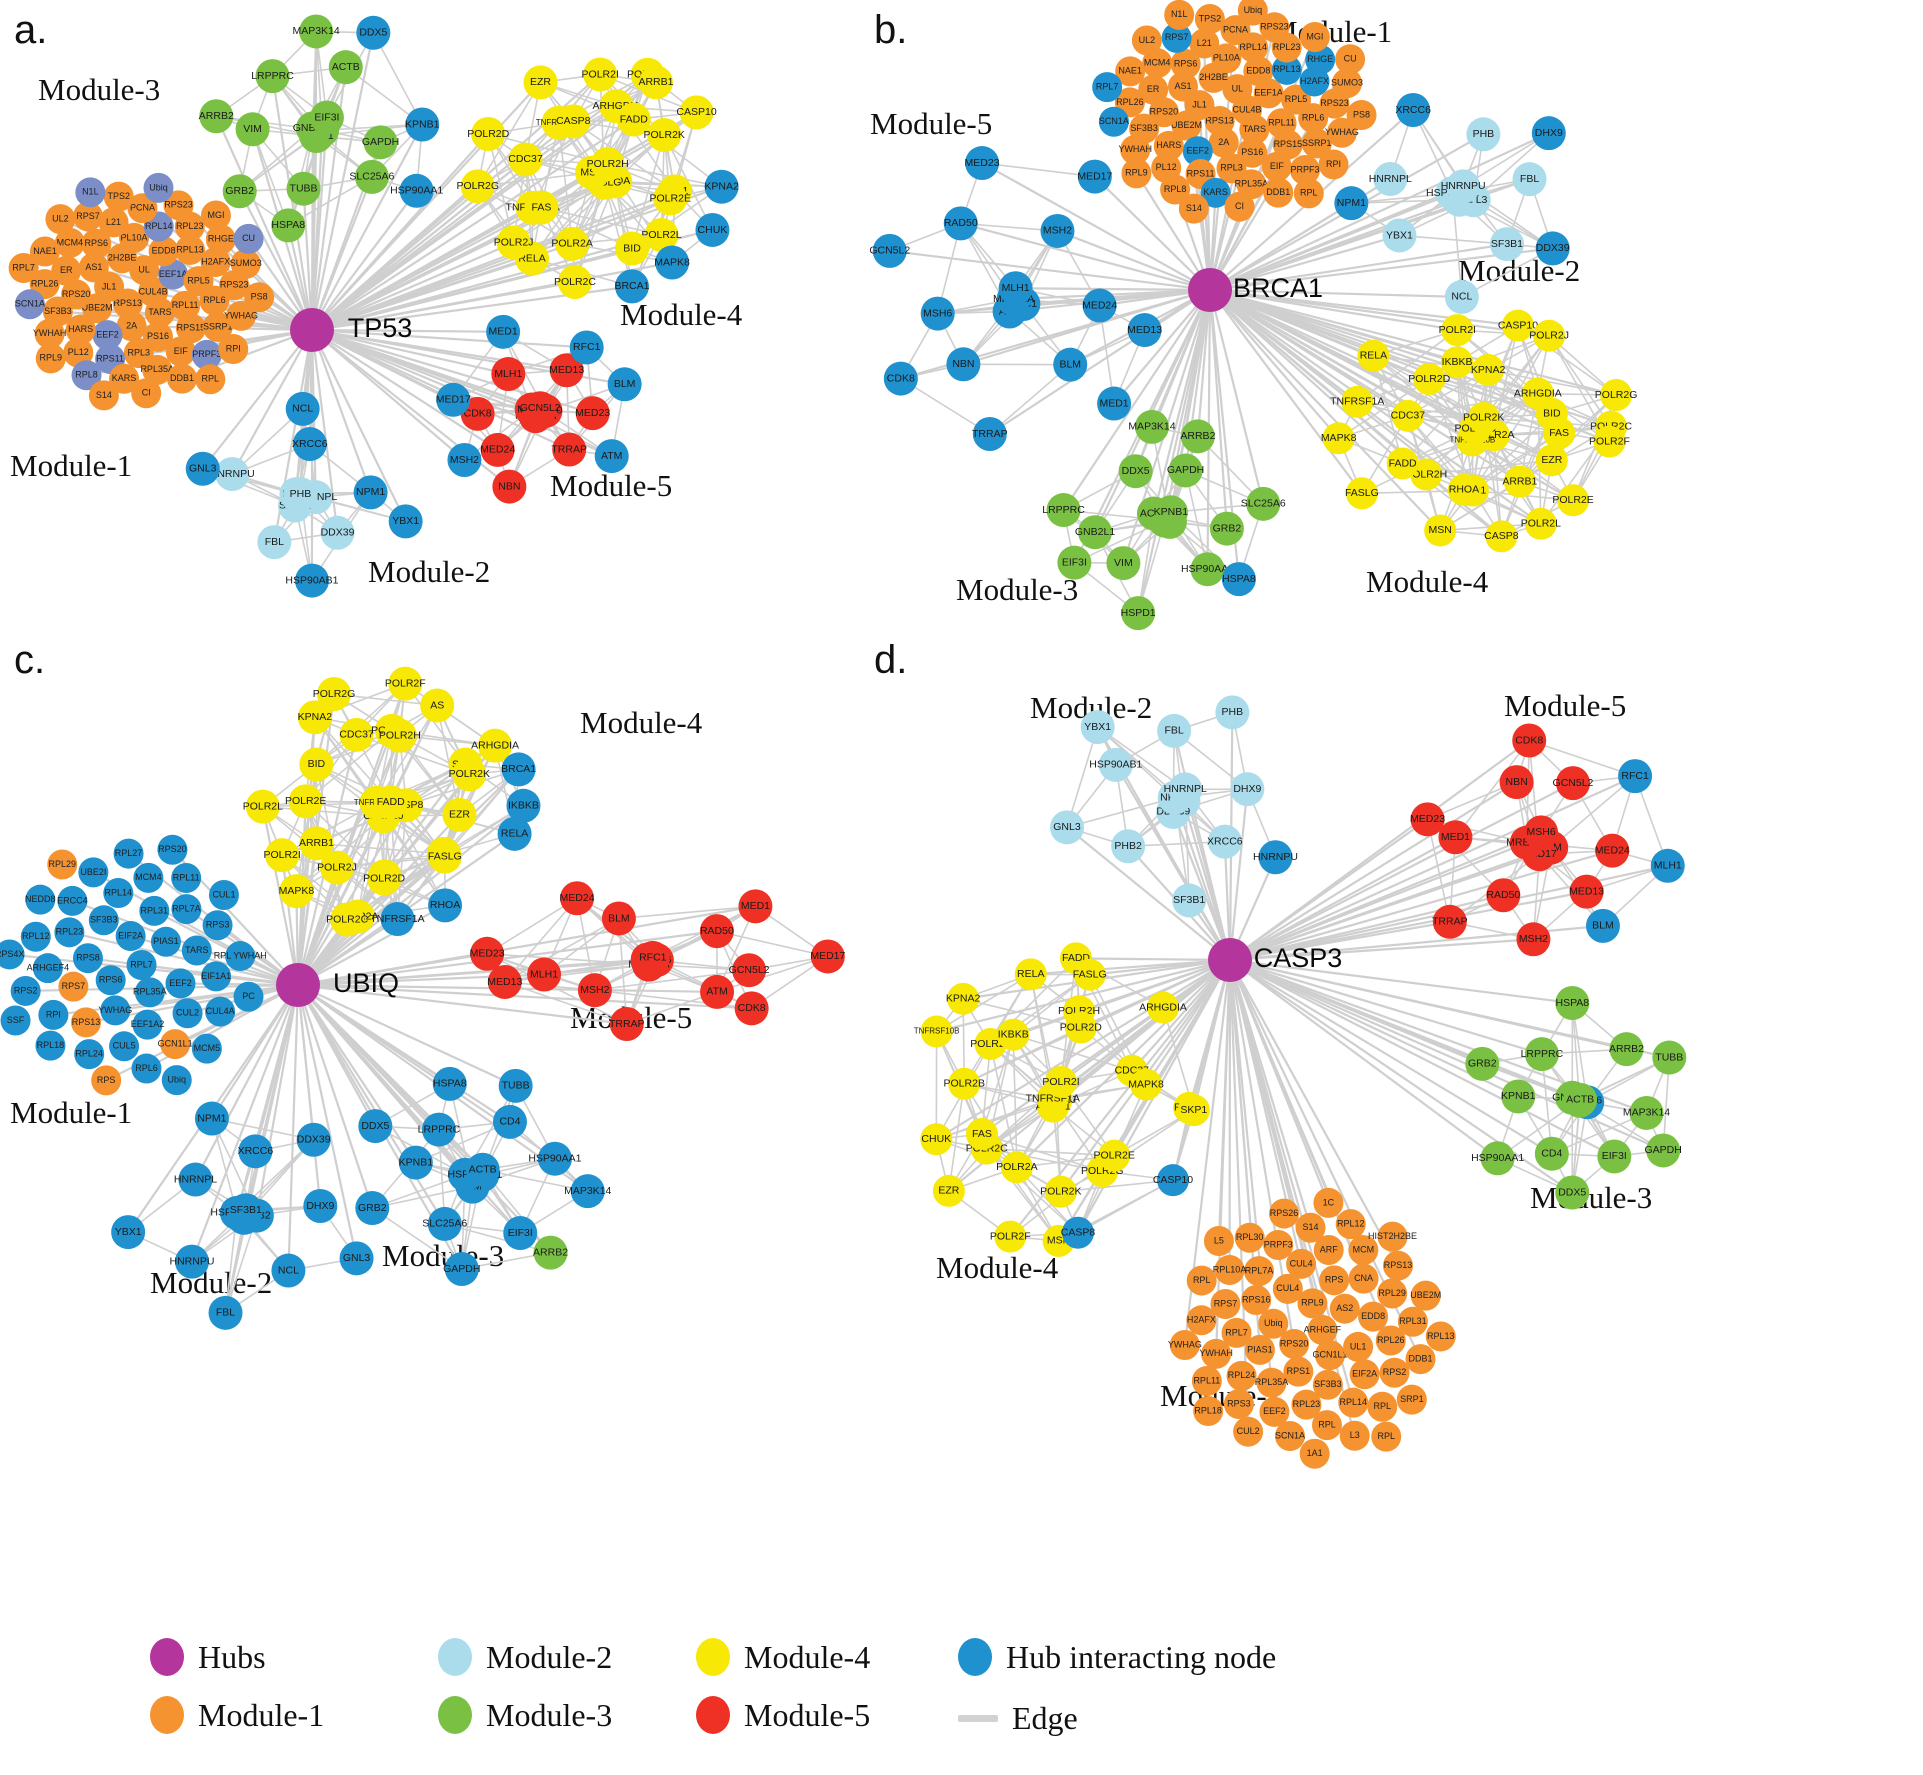 This screenshot has width=1923, height=1775. What do you see at coordinates (1580, 1099) in the screenshot?
I see `panel-d-m3-node-actb: ACTB` at bounding box center [1580, 1099].